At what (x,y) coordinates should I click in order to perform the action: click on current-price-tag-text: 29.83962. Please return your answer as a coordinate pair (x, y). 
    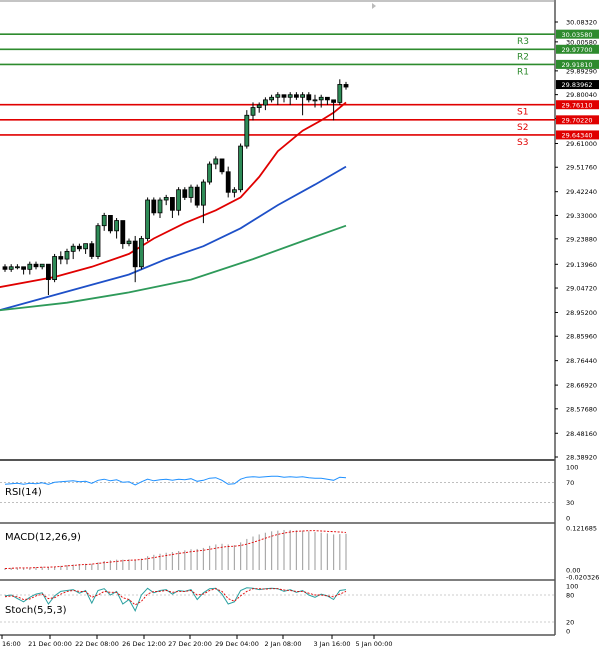
    Looking at the image, I should click on (576, 85).